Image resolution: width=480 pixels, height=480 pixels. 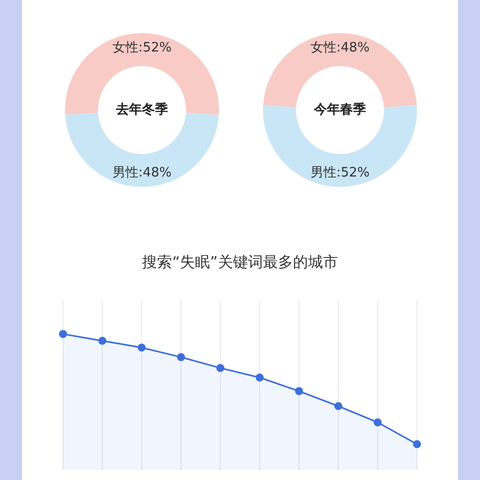 I want to click on text: 去年冬季, so click(x=141, y=110).